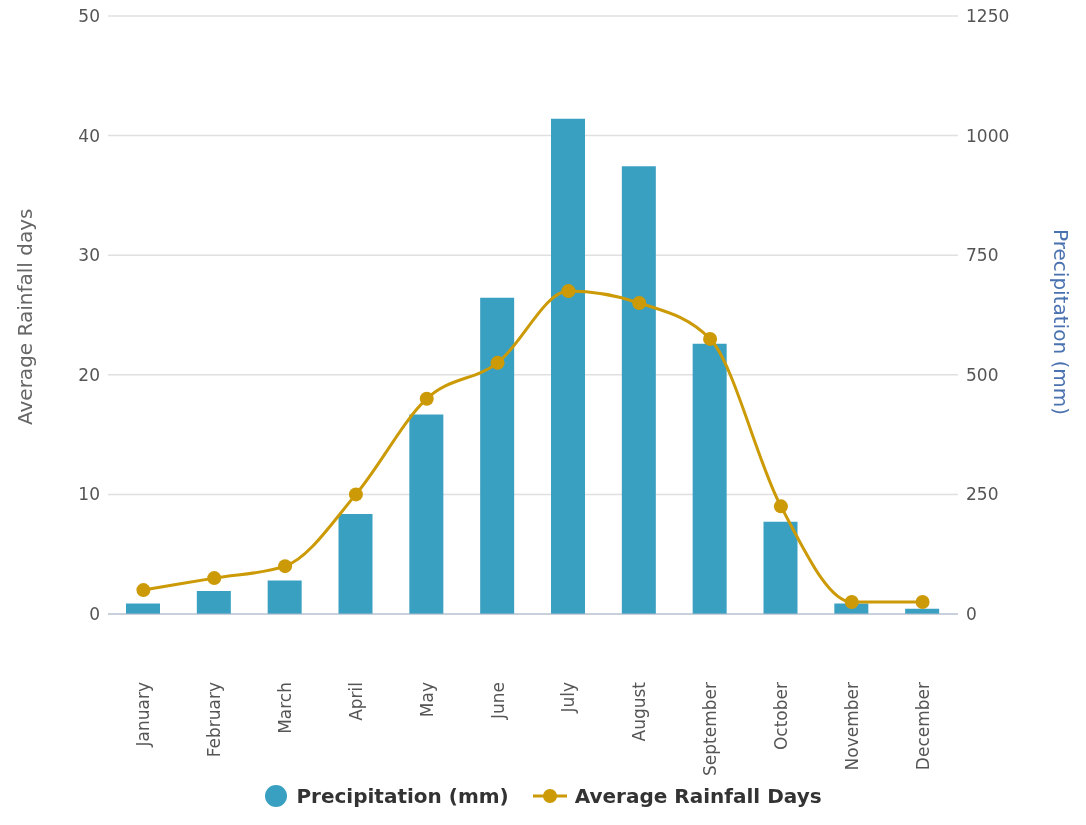 Image resolution: width=1086 pixels, height=825 pixels. I want to click on x-tick-label: September, so click(710, 728).